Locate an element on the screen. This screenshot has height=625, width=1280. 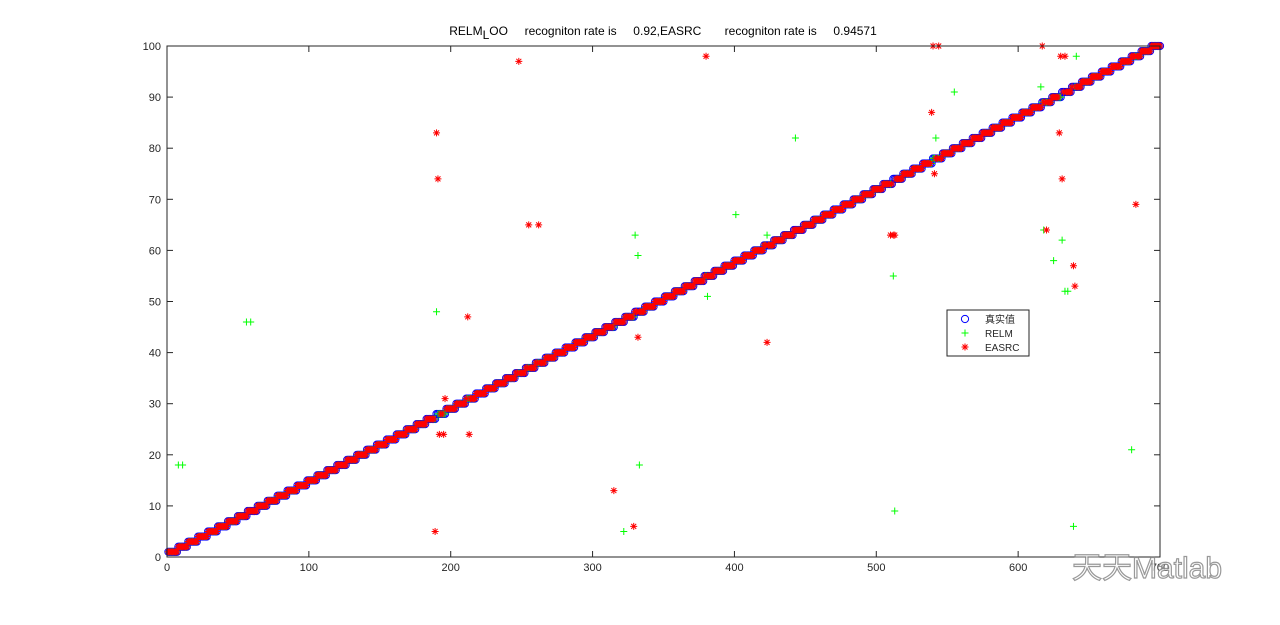
x-tick-label: 600 is located at coordinates (1018, 568).